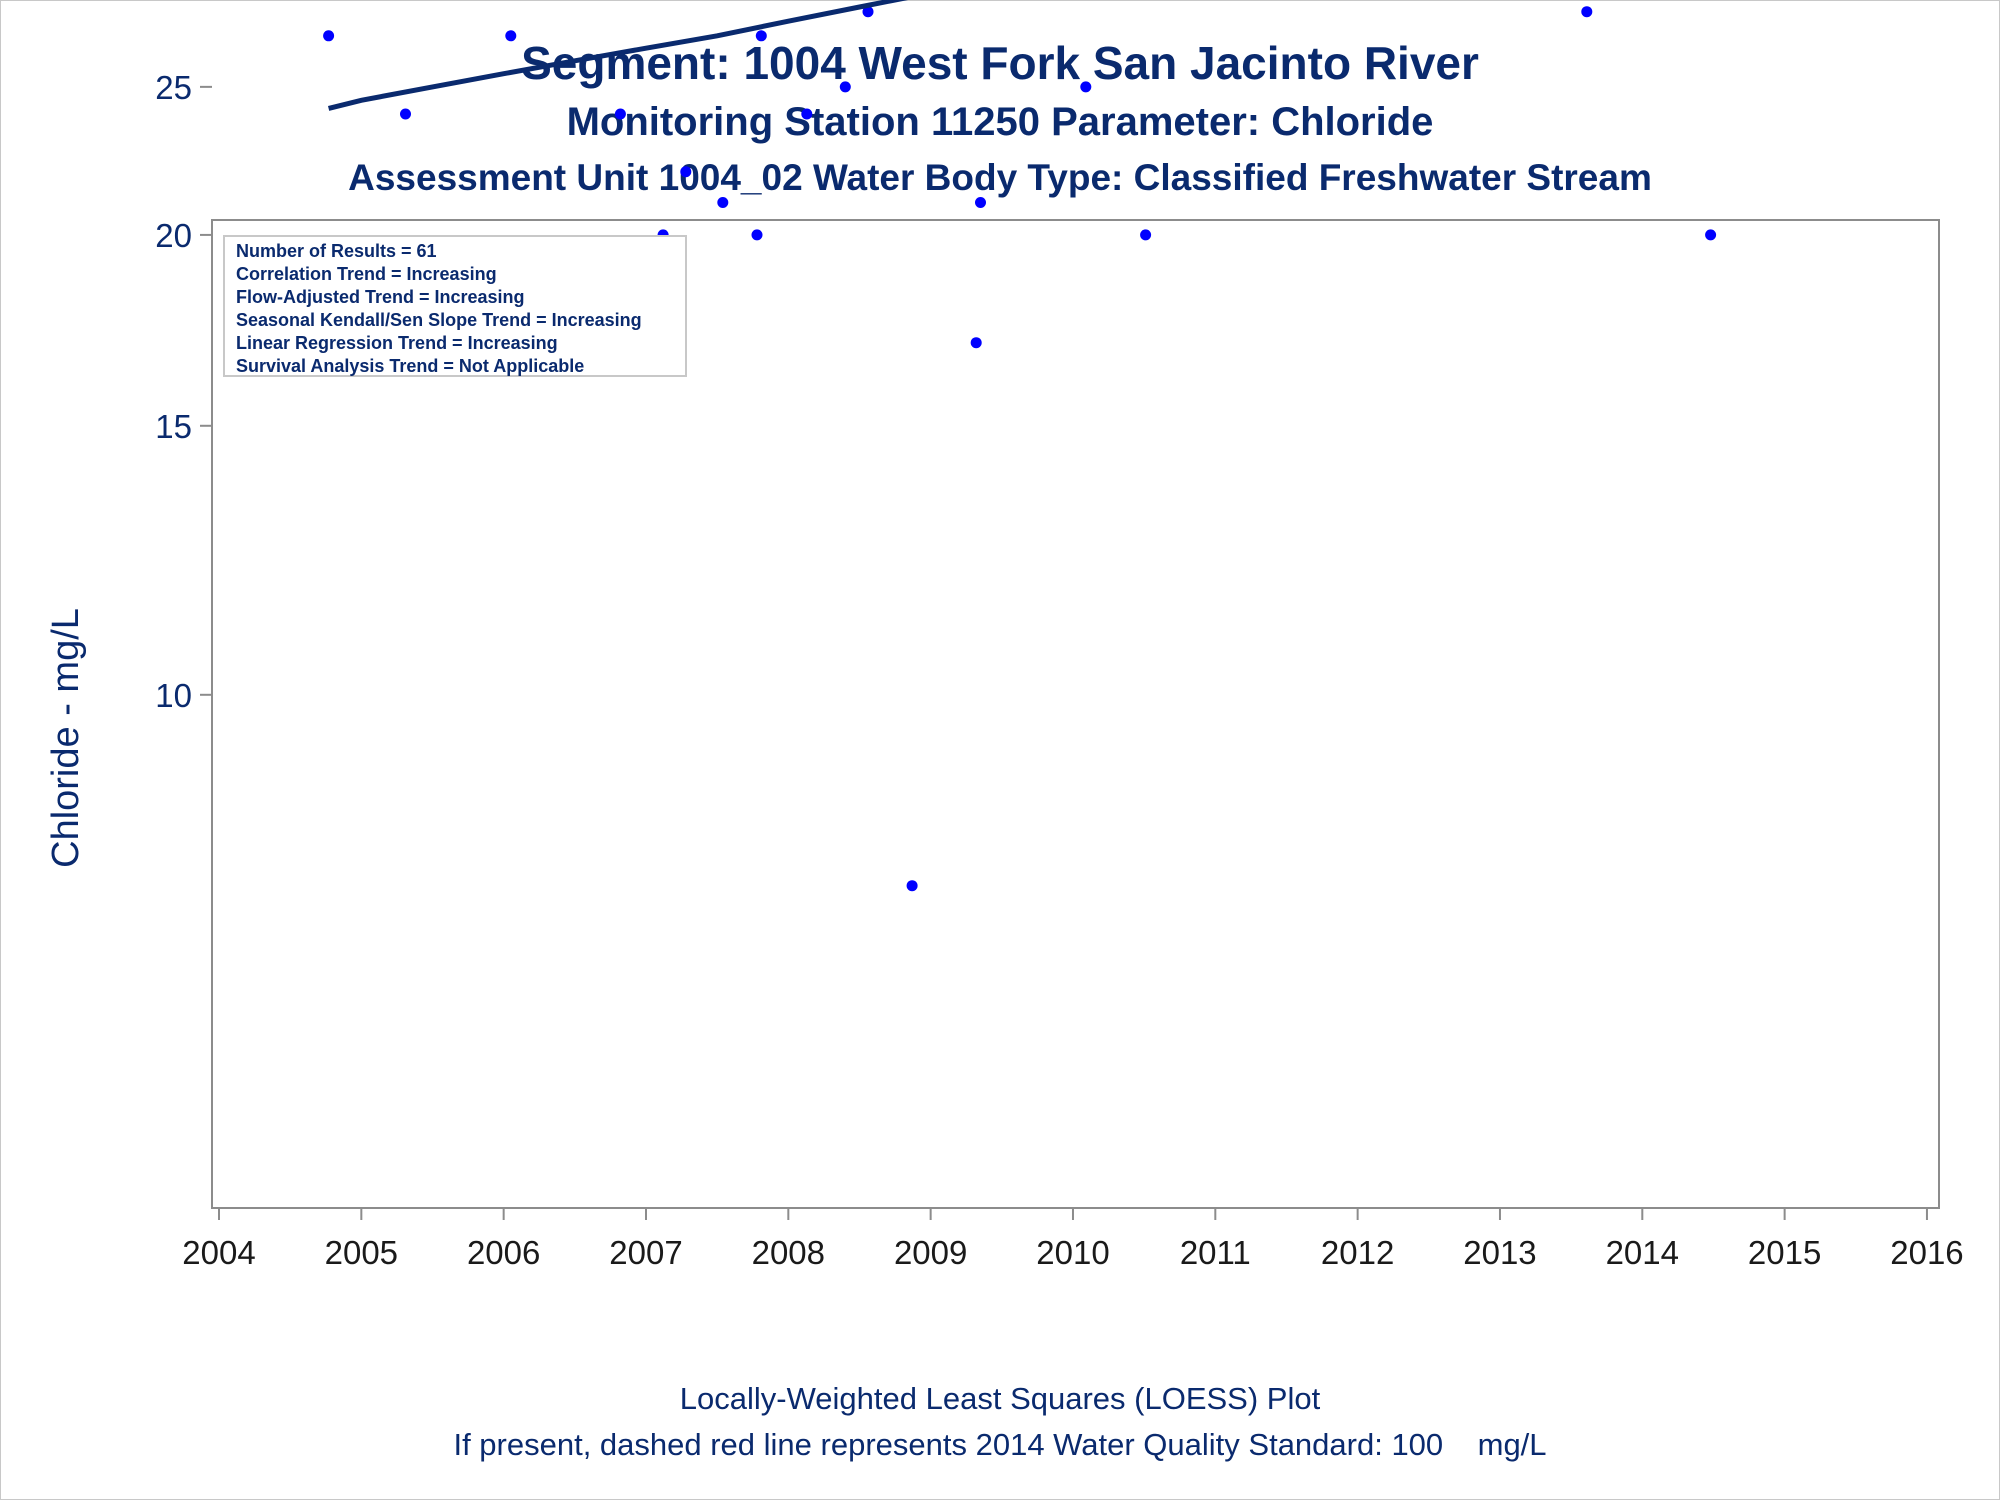 This screenshot has height=1500, width=2000. Describe the element at coordinates (361, 1252) in the screenshot. I see `x-tick-label: 2005` at that location.